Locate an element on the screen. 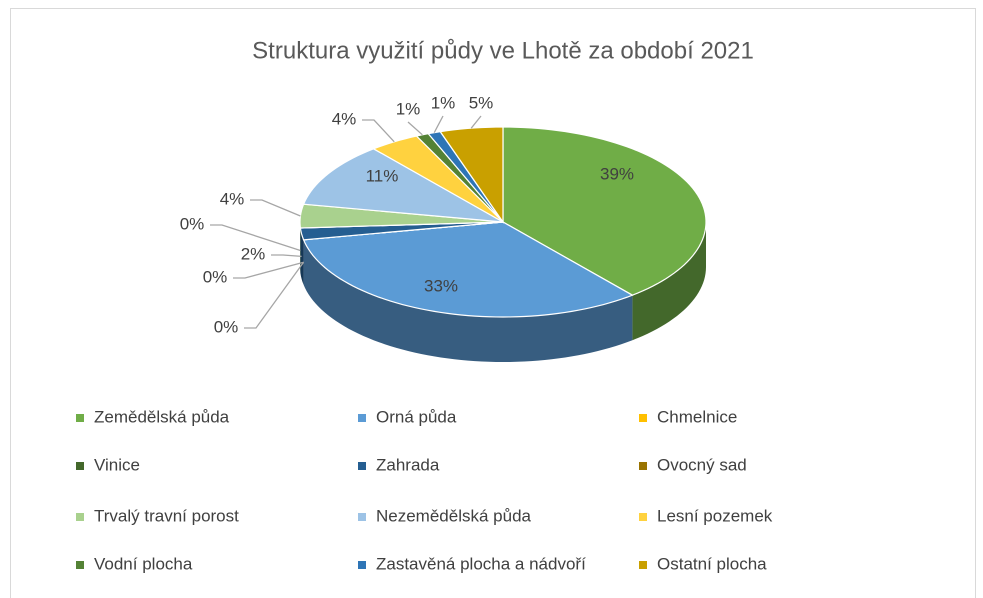 This screenshot has height=598, width=983. data-label: 2% is located at coordinates (253, 253).